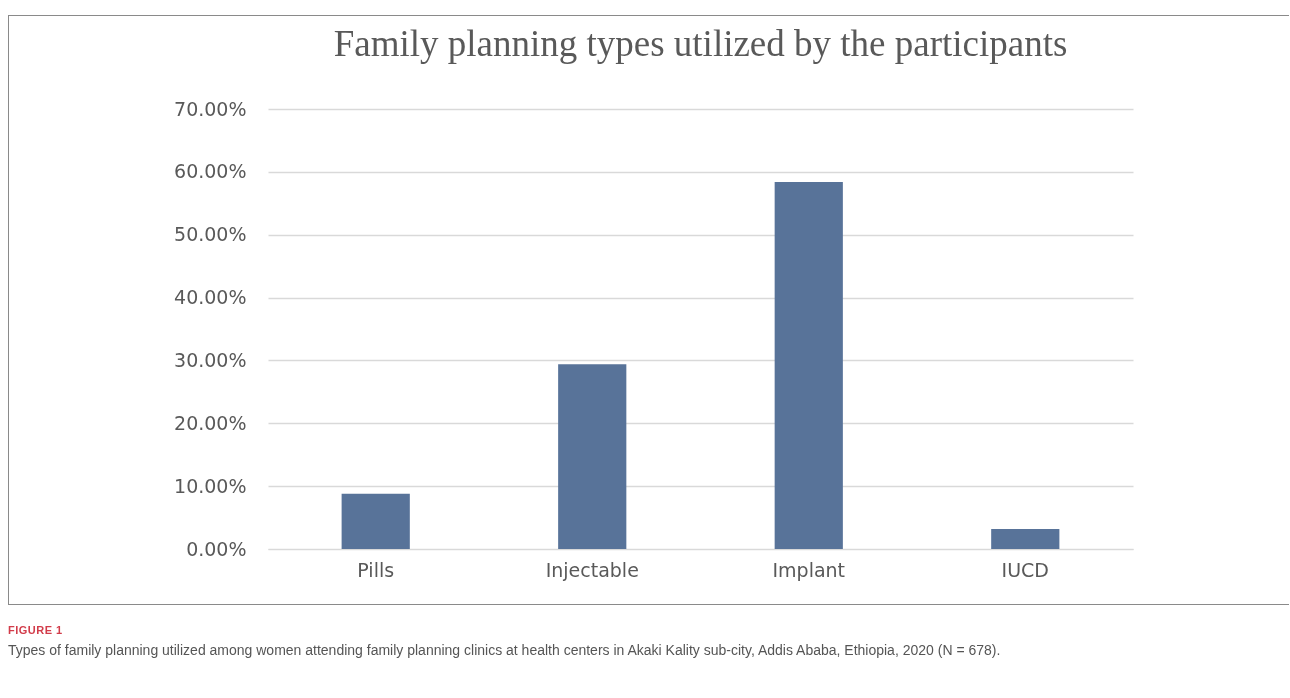 The height and width of the screenshot is (698, 1290). Describe the element at coordinates (210, 485) in the screenshot. I see `y-tick-label: 10.00%` at that location.